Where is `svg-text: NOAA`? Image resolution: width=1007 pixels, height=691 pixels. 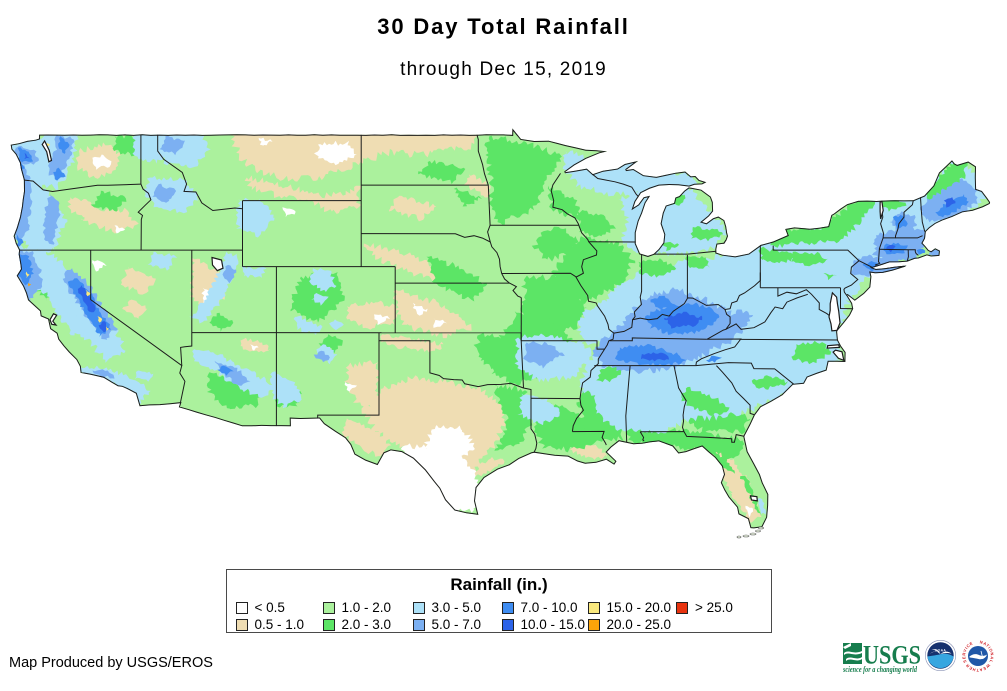 svg-text: NOAA is located at coordinates (940, 651).